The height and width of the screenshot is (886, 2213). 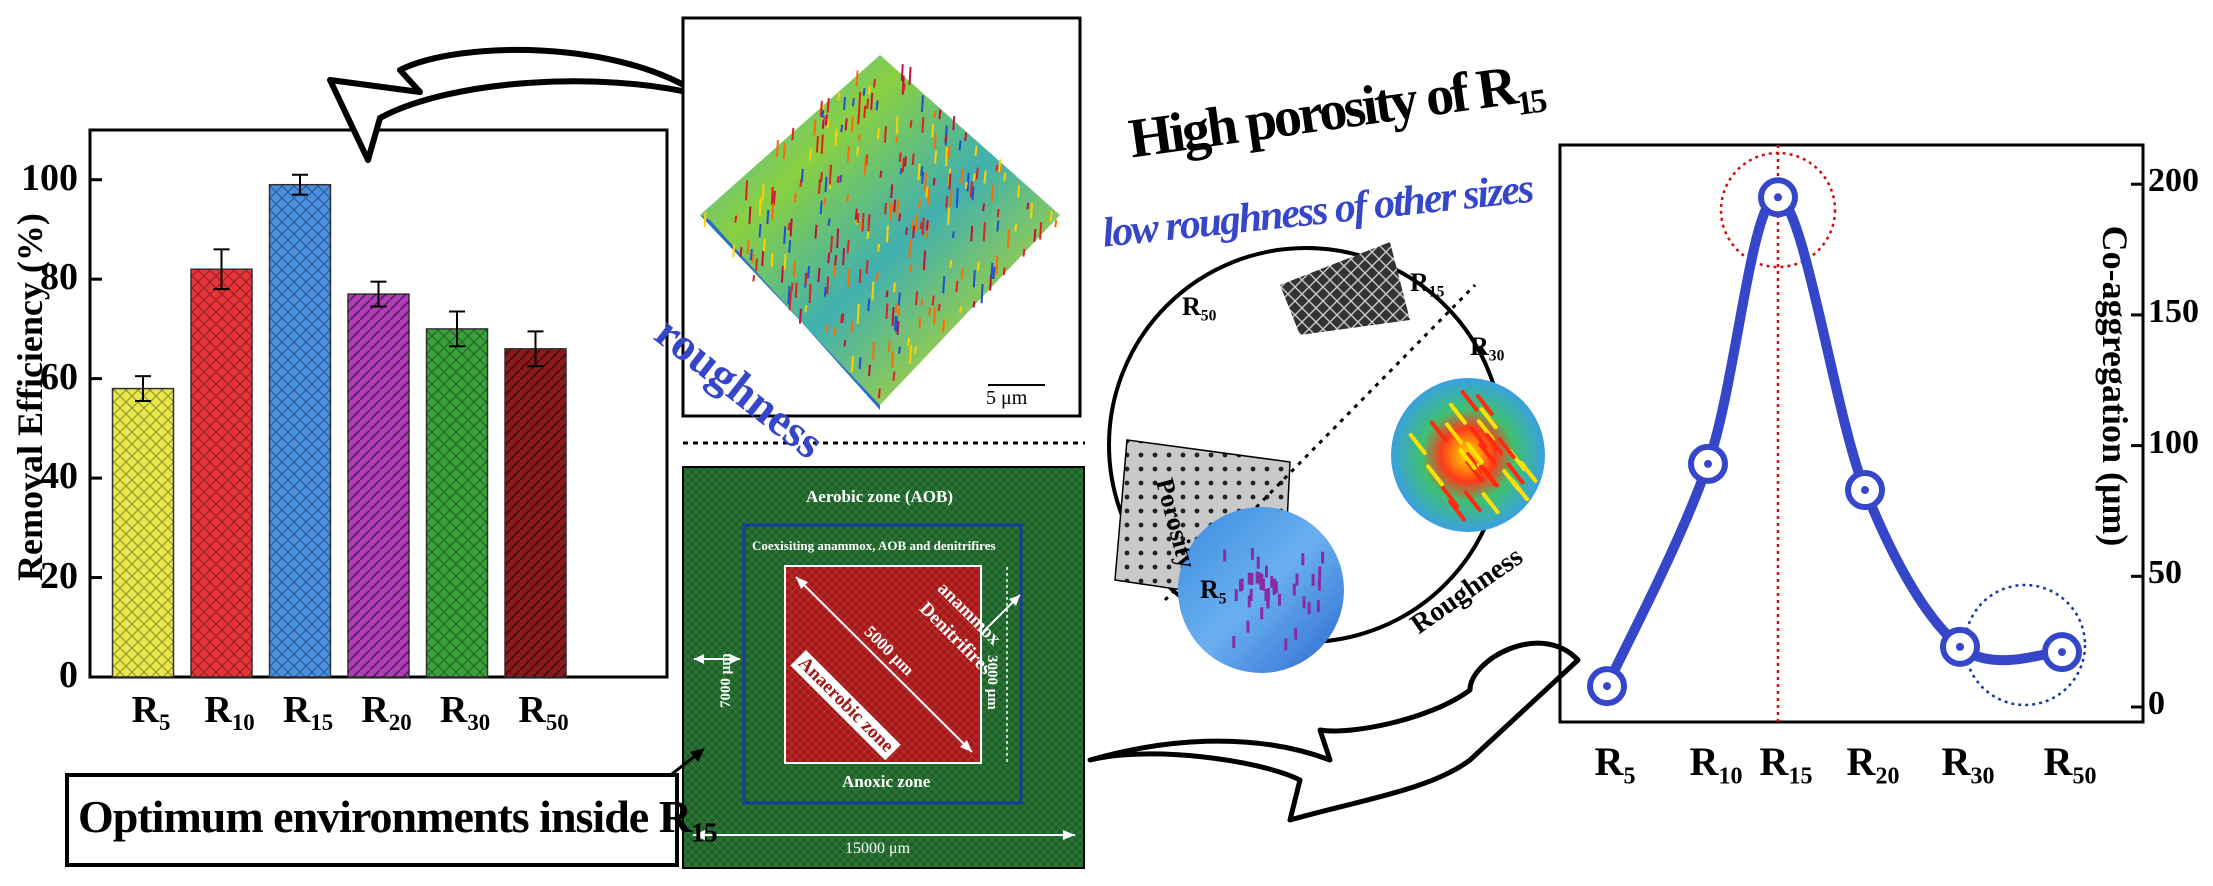 What do you see at coordinates (68, 675) in the screenshot?
I see `bar-y-tick-label: 0` at bounding box center [68, 675].